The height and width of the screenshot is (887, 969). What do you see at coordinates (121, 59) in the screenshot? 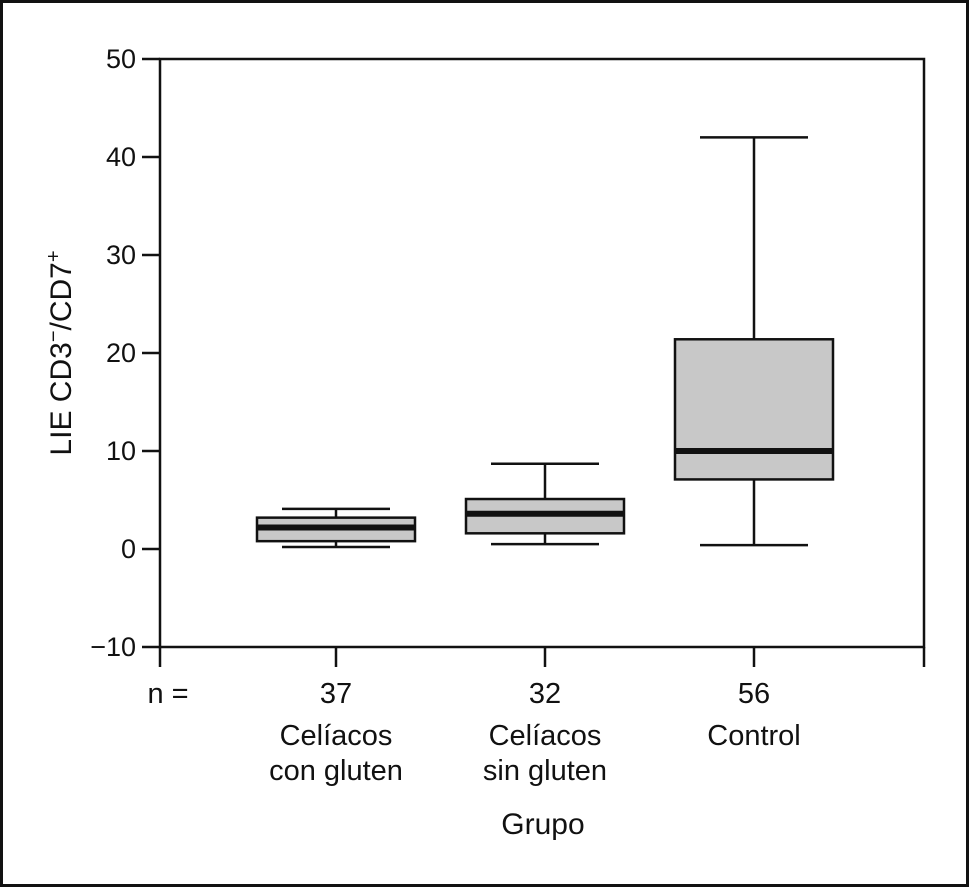
I see `y-tick-label: 50` at bounding box center [121, 59].